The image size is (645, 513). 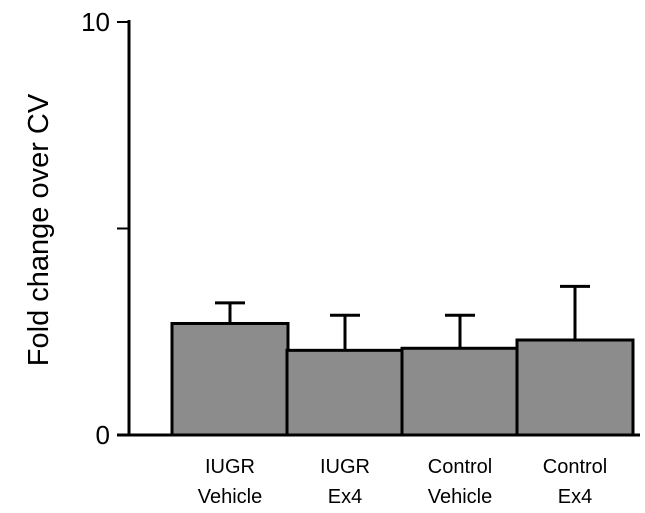 What do you see at coordinates (575, 497) in the screenshot?
I see `x-tick-label-3-line-1: Ex4` at bounding box center [575, 497].